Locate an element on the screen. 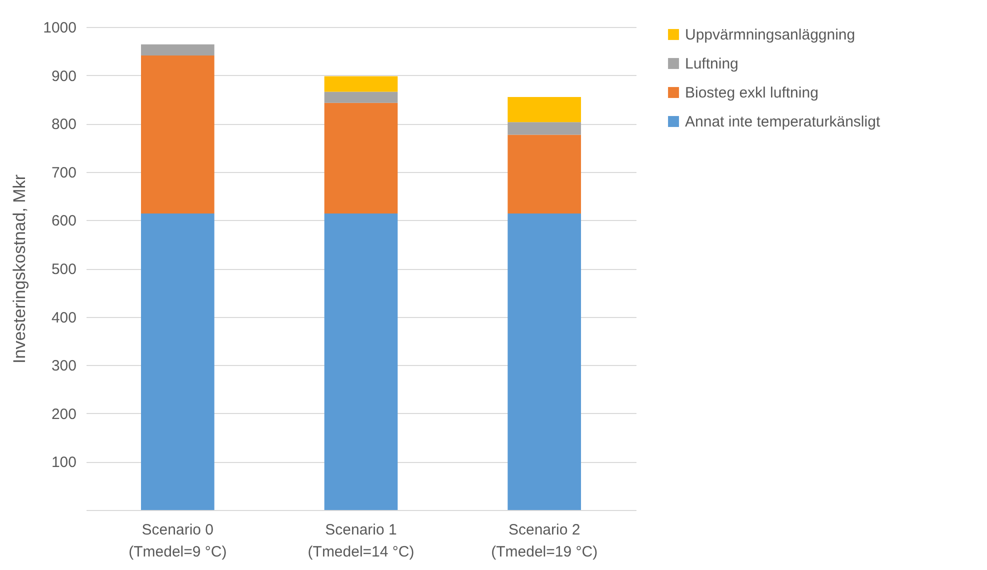 Image resolution: width=987 pixels, height=570 pixels. x-tick-label: Scenario 2 (Tmedel=19 °C) is located at coordinates (544, 541).